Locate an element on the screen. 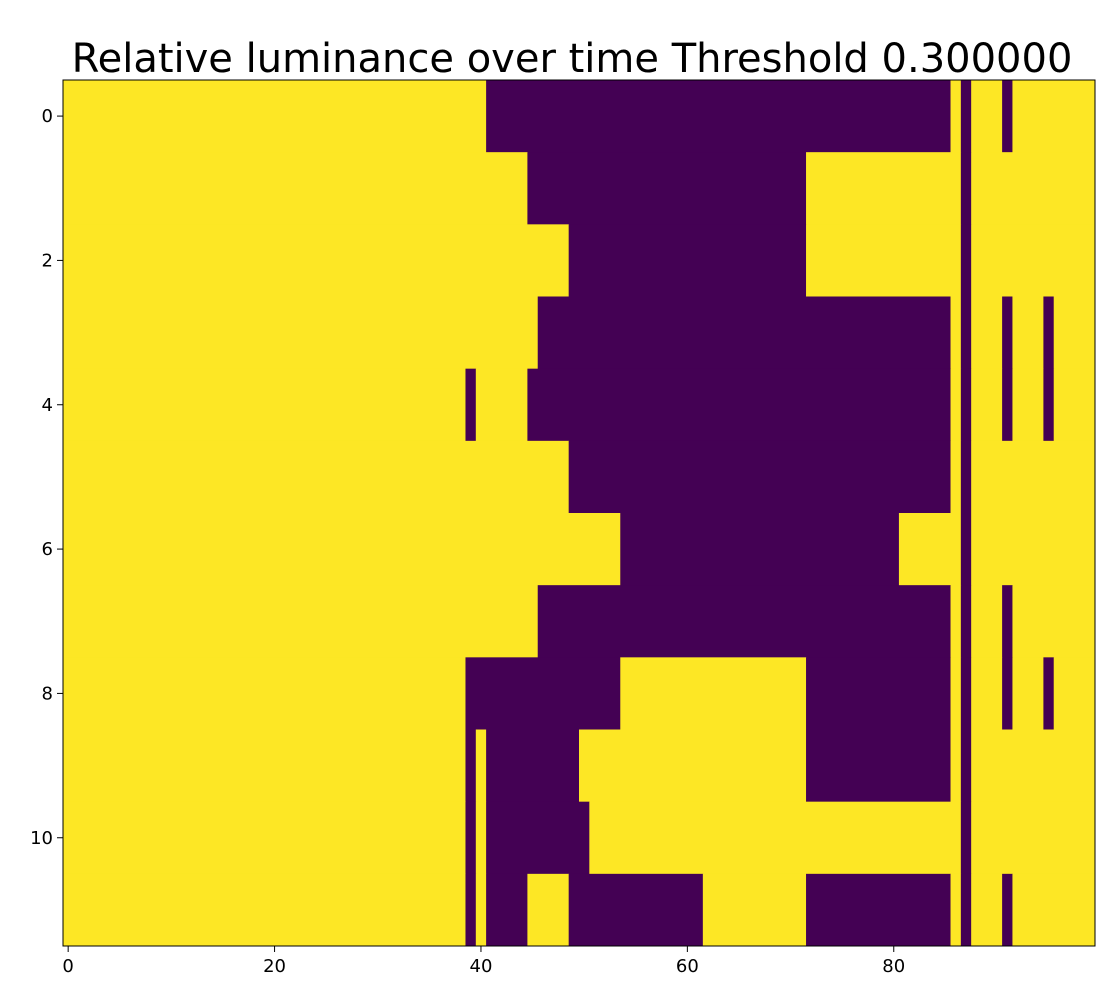  y-tick-label: 0 is located at coordinates (47, 116).